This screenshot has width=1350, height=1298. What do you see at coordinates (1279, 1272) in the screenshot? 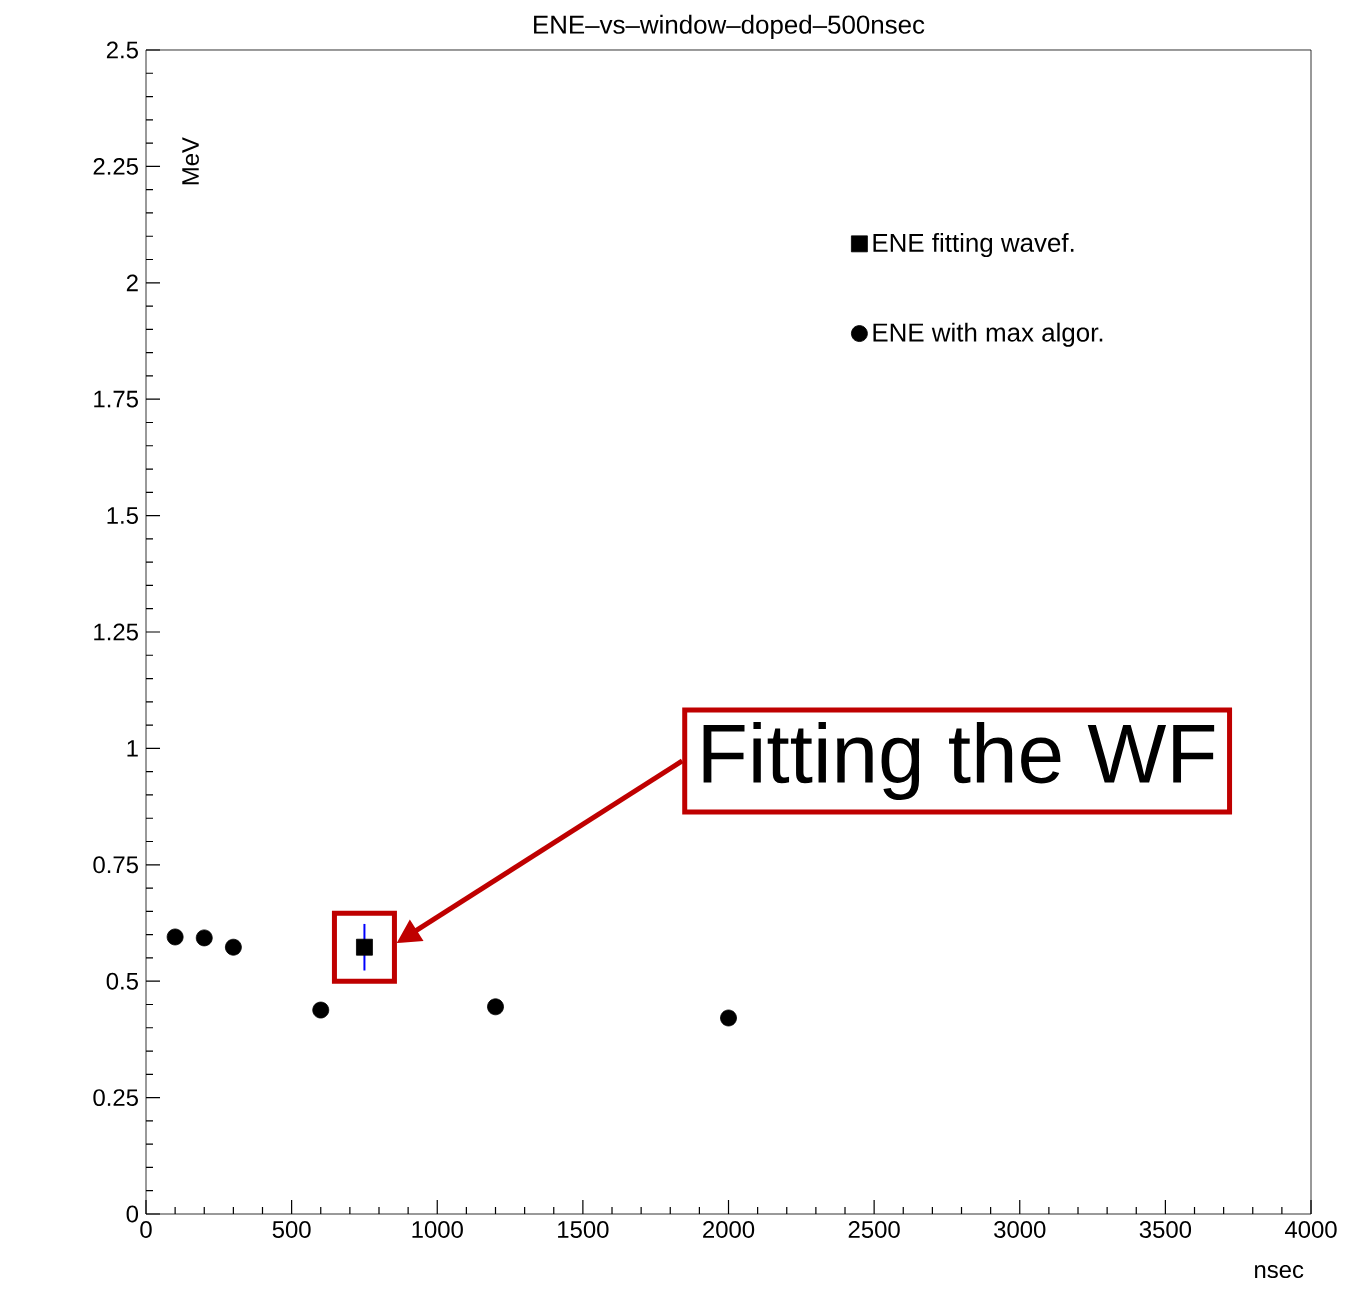
I see `x-axis-title: nsec` at bounding box center [1279, 1272].